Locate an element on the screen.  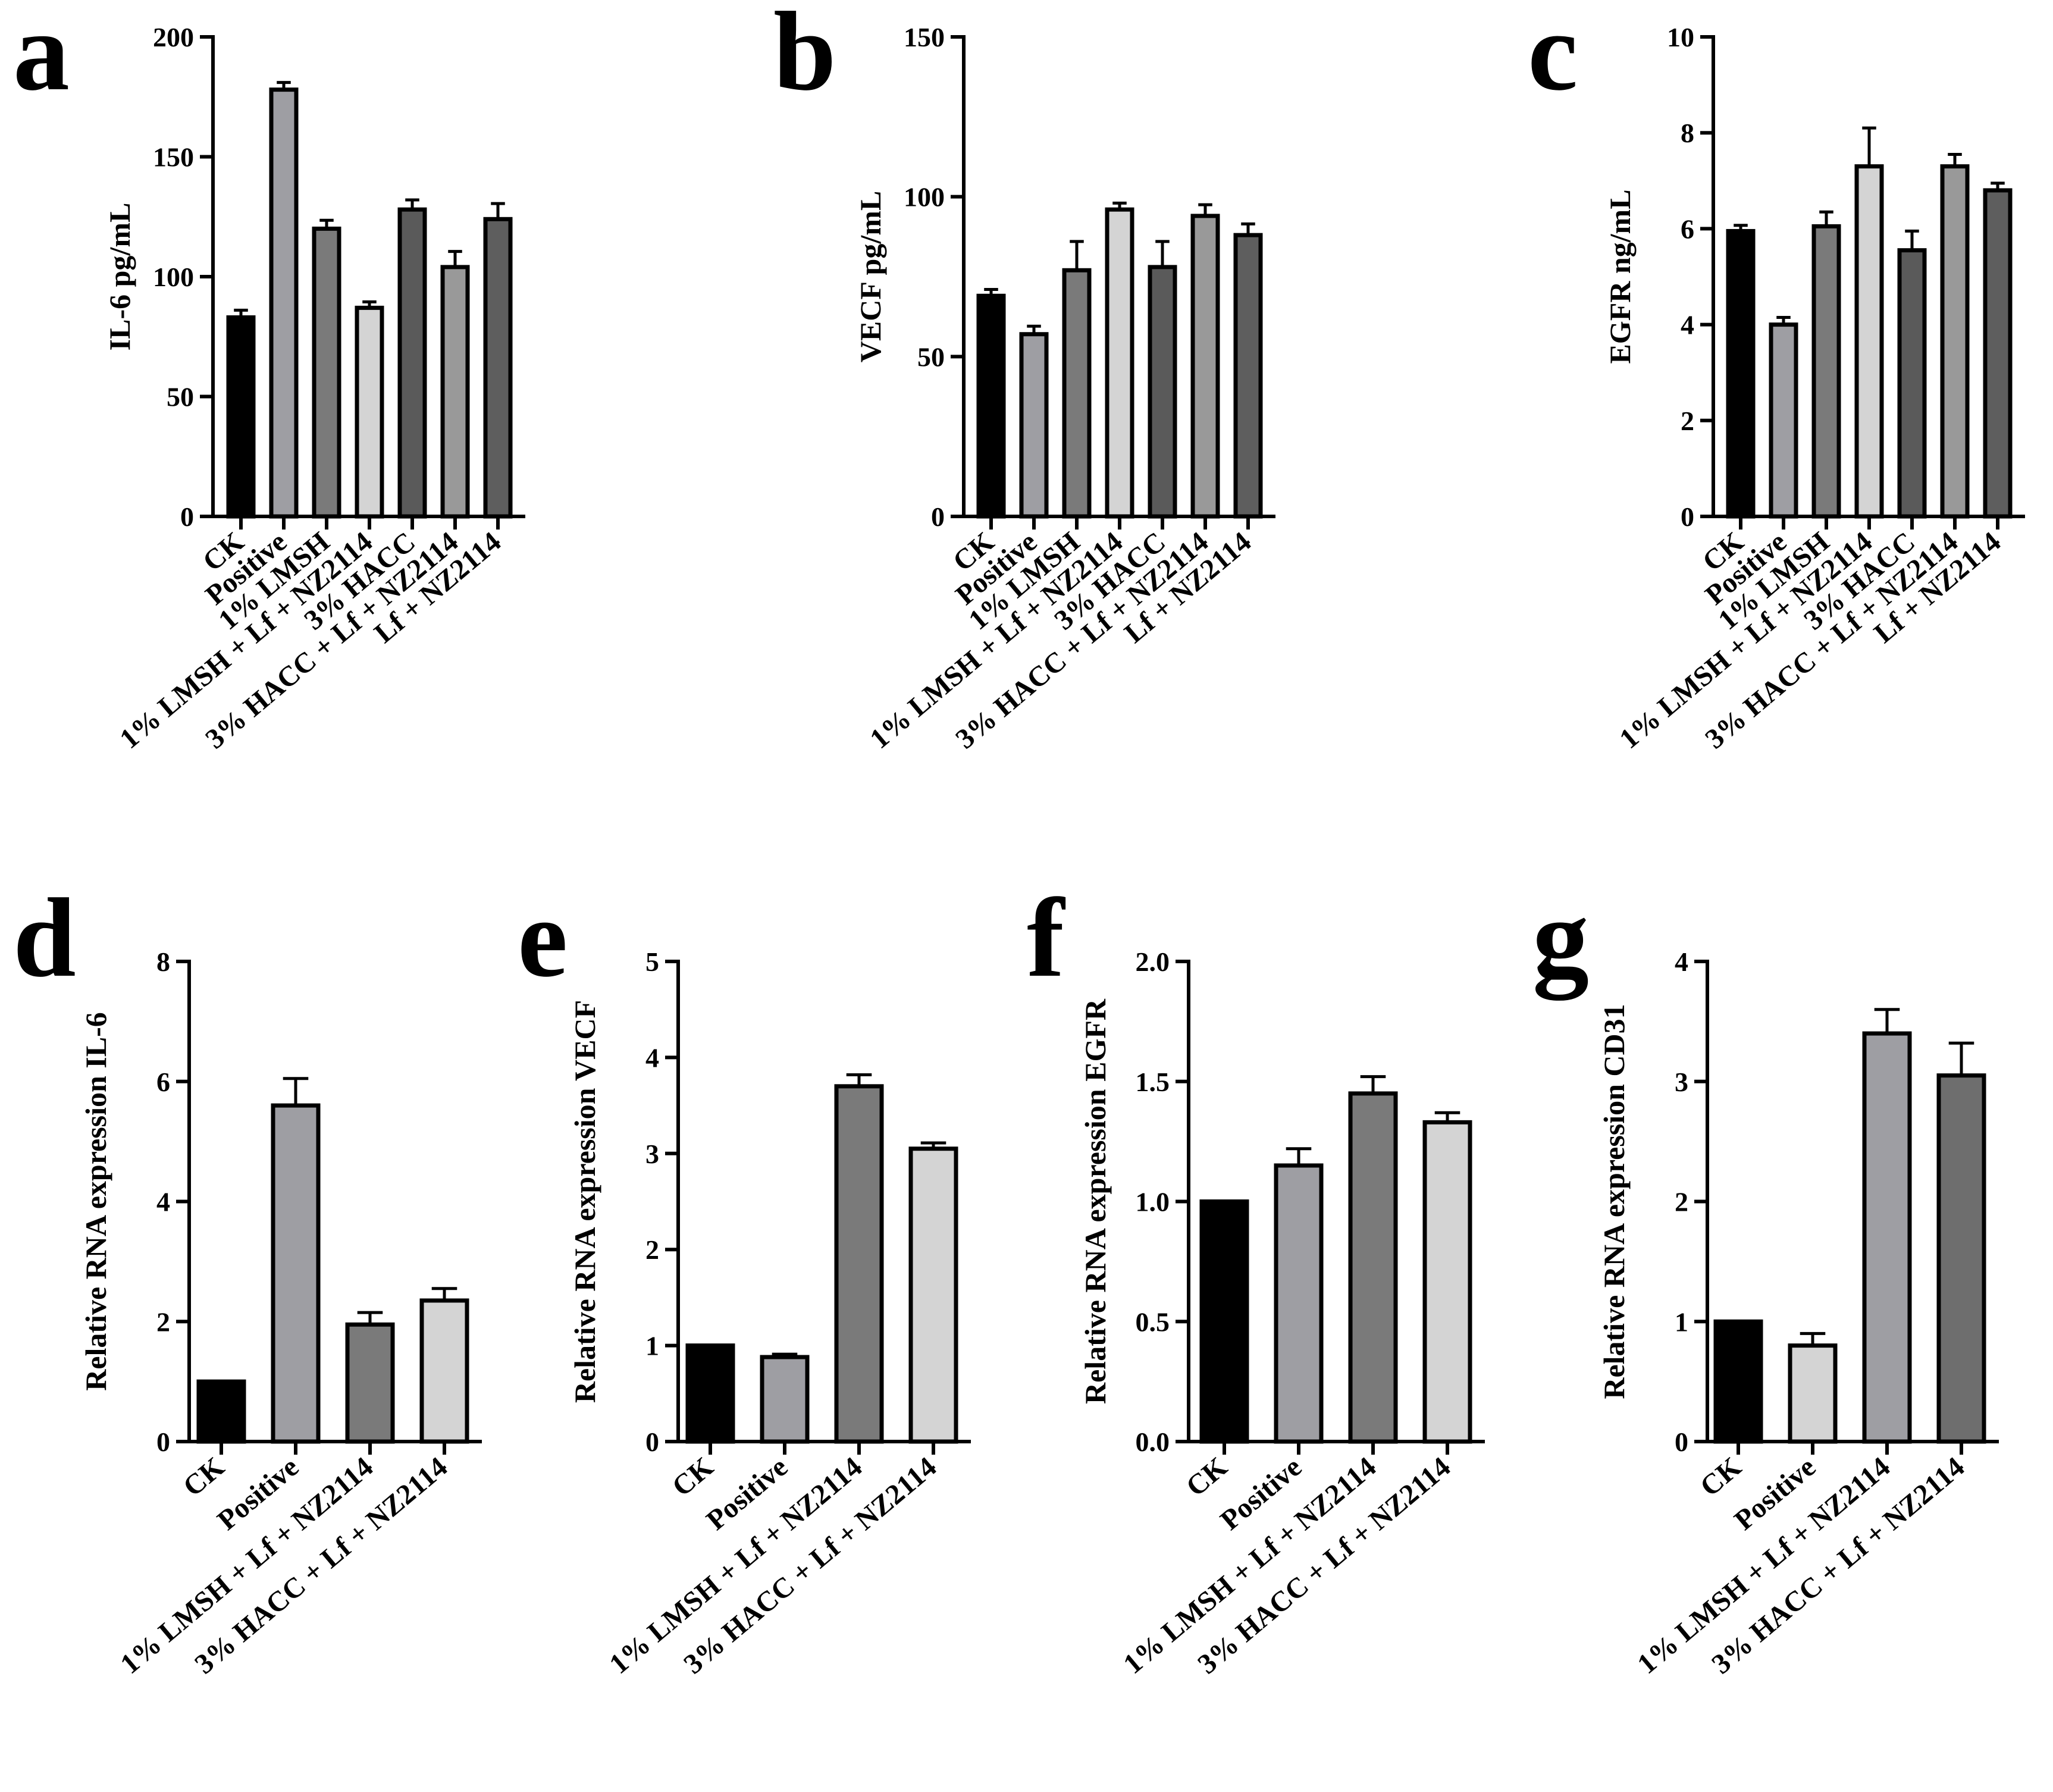
y-axis-title: EGFR ng/mL is located at coordinates (1620, 276).